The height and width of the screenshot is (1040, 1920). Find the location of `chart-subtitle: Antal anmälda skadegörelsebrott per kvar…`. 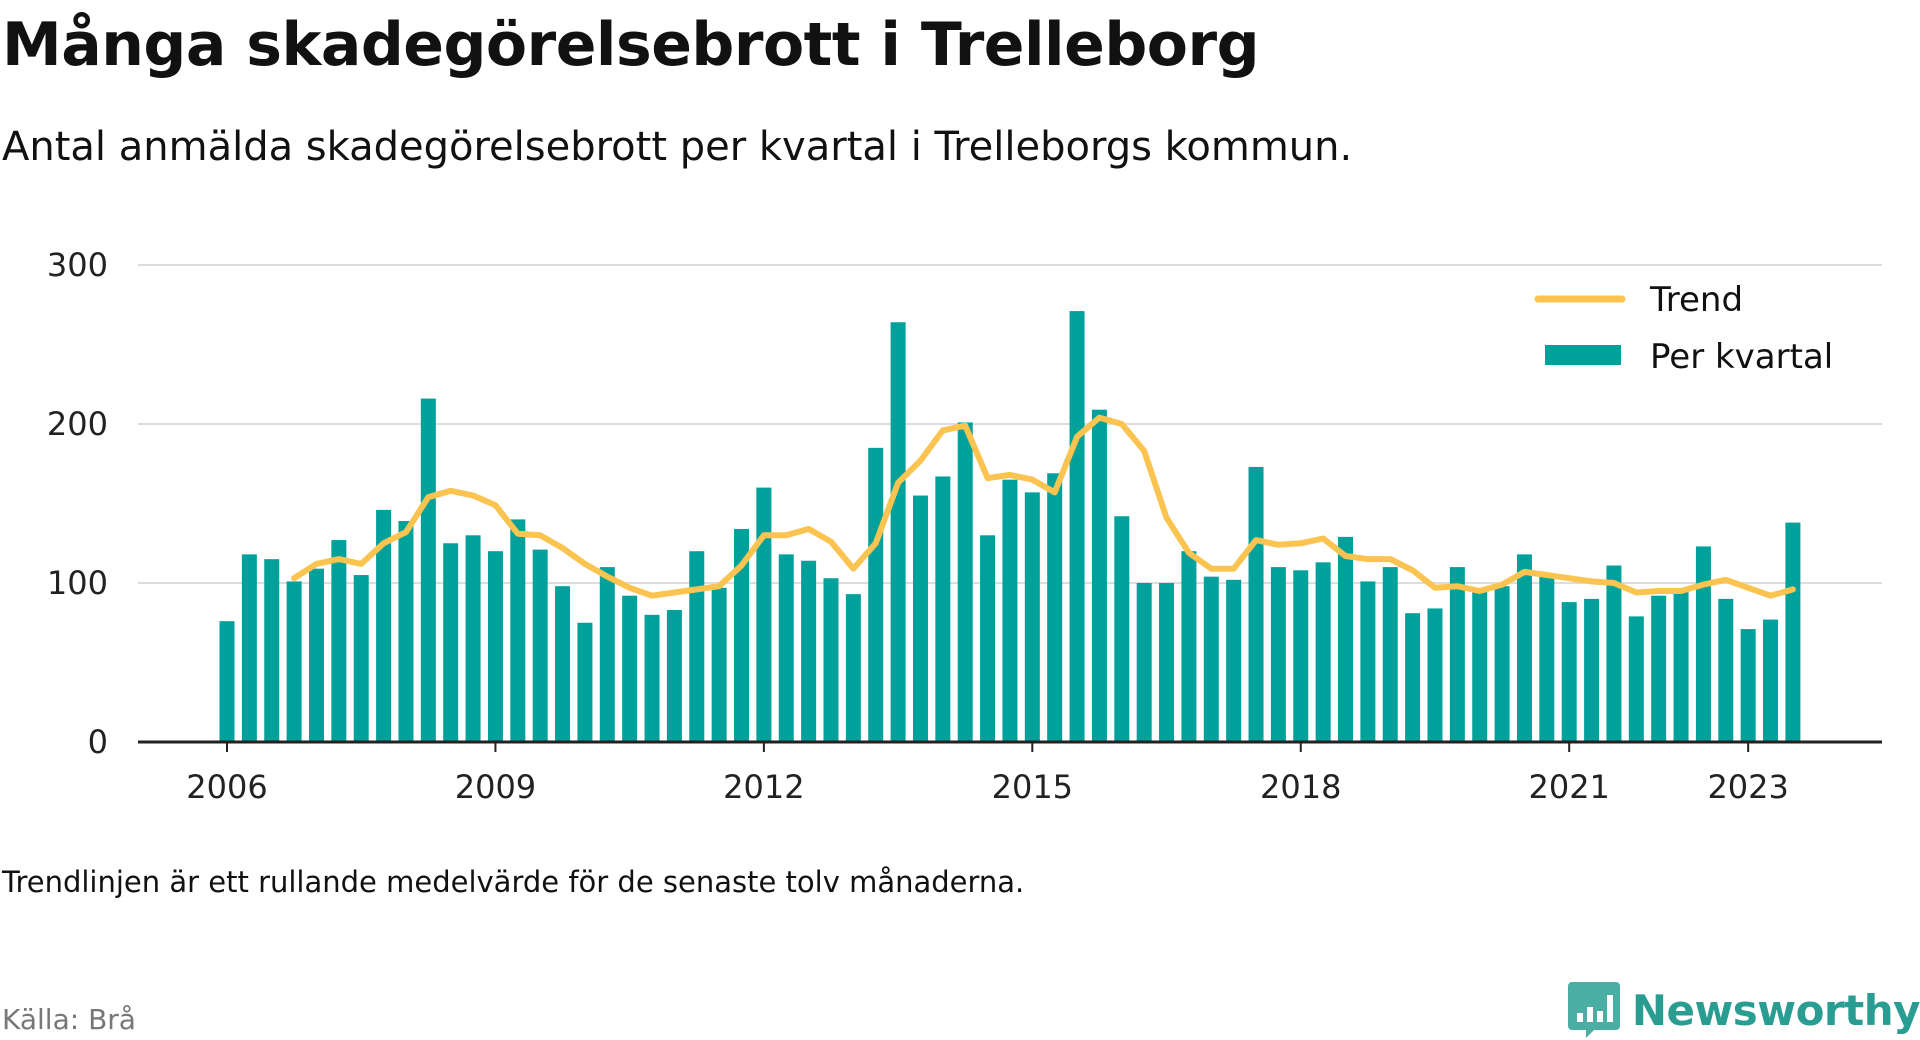

chart-subtitle: Antal anmälda skadegörelsebrott per kvar… is located at coordinates (677, 147).